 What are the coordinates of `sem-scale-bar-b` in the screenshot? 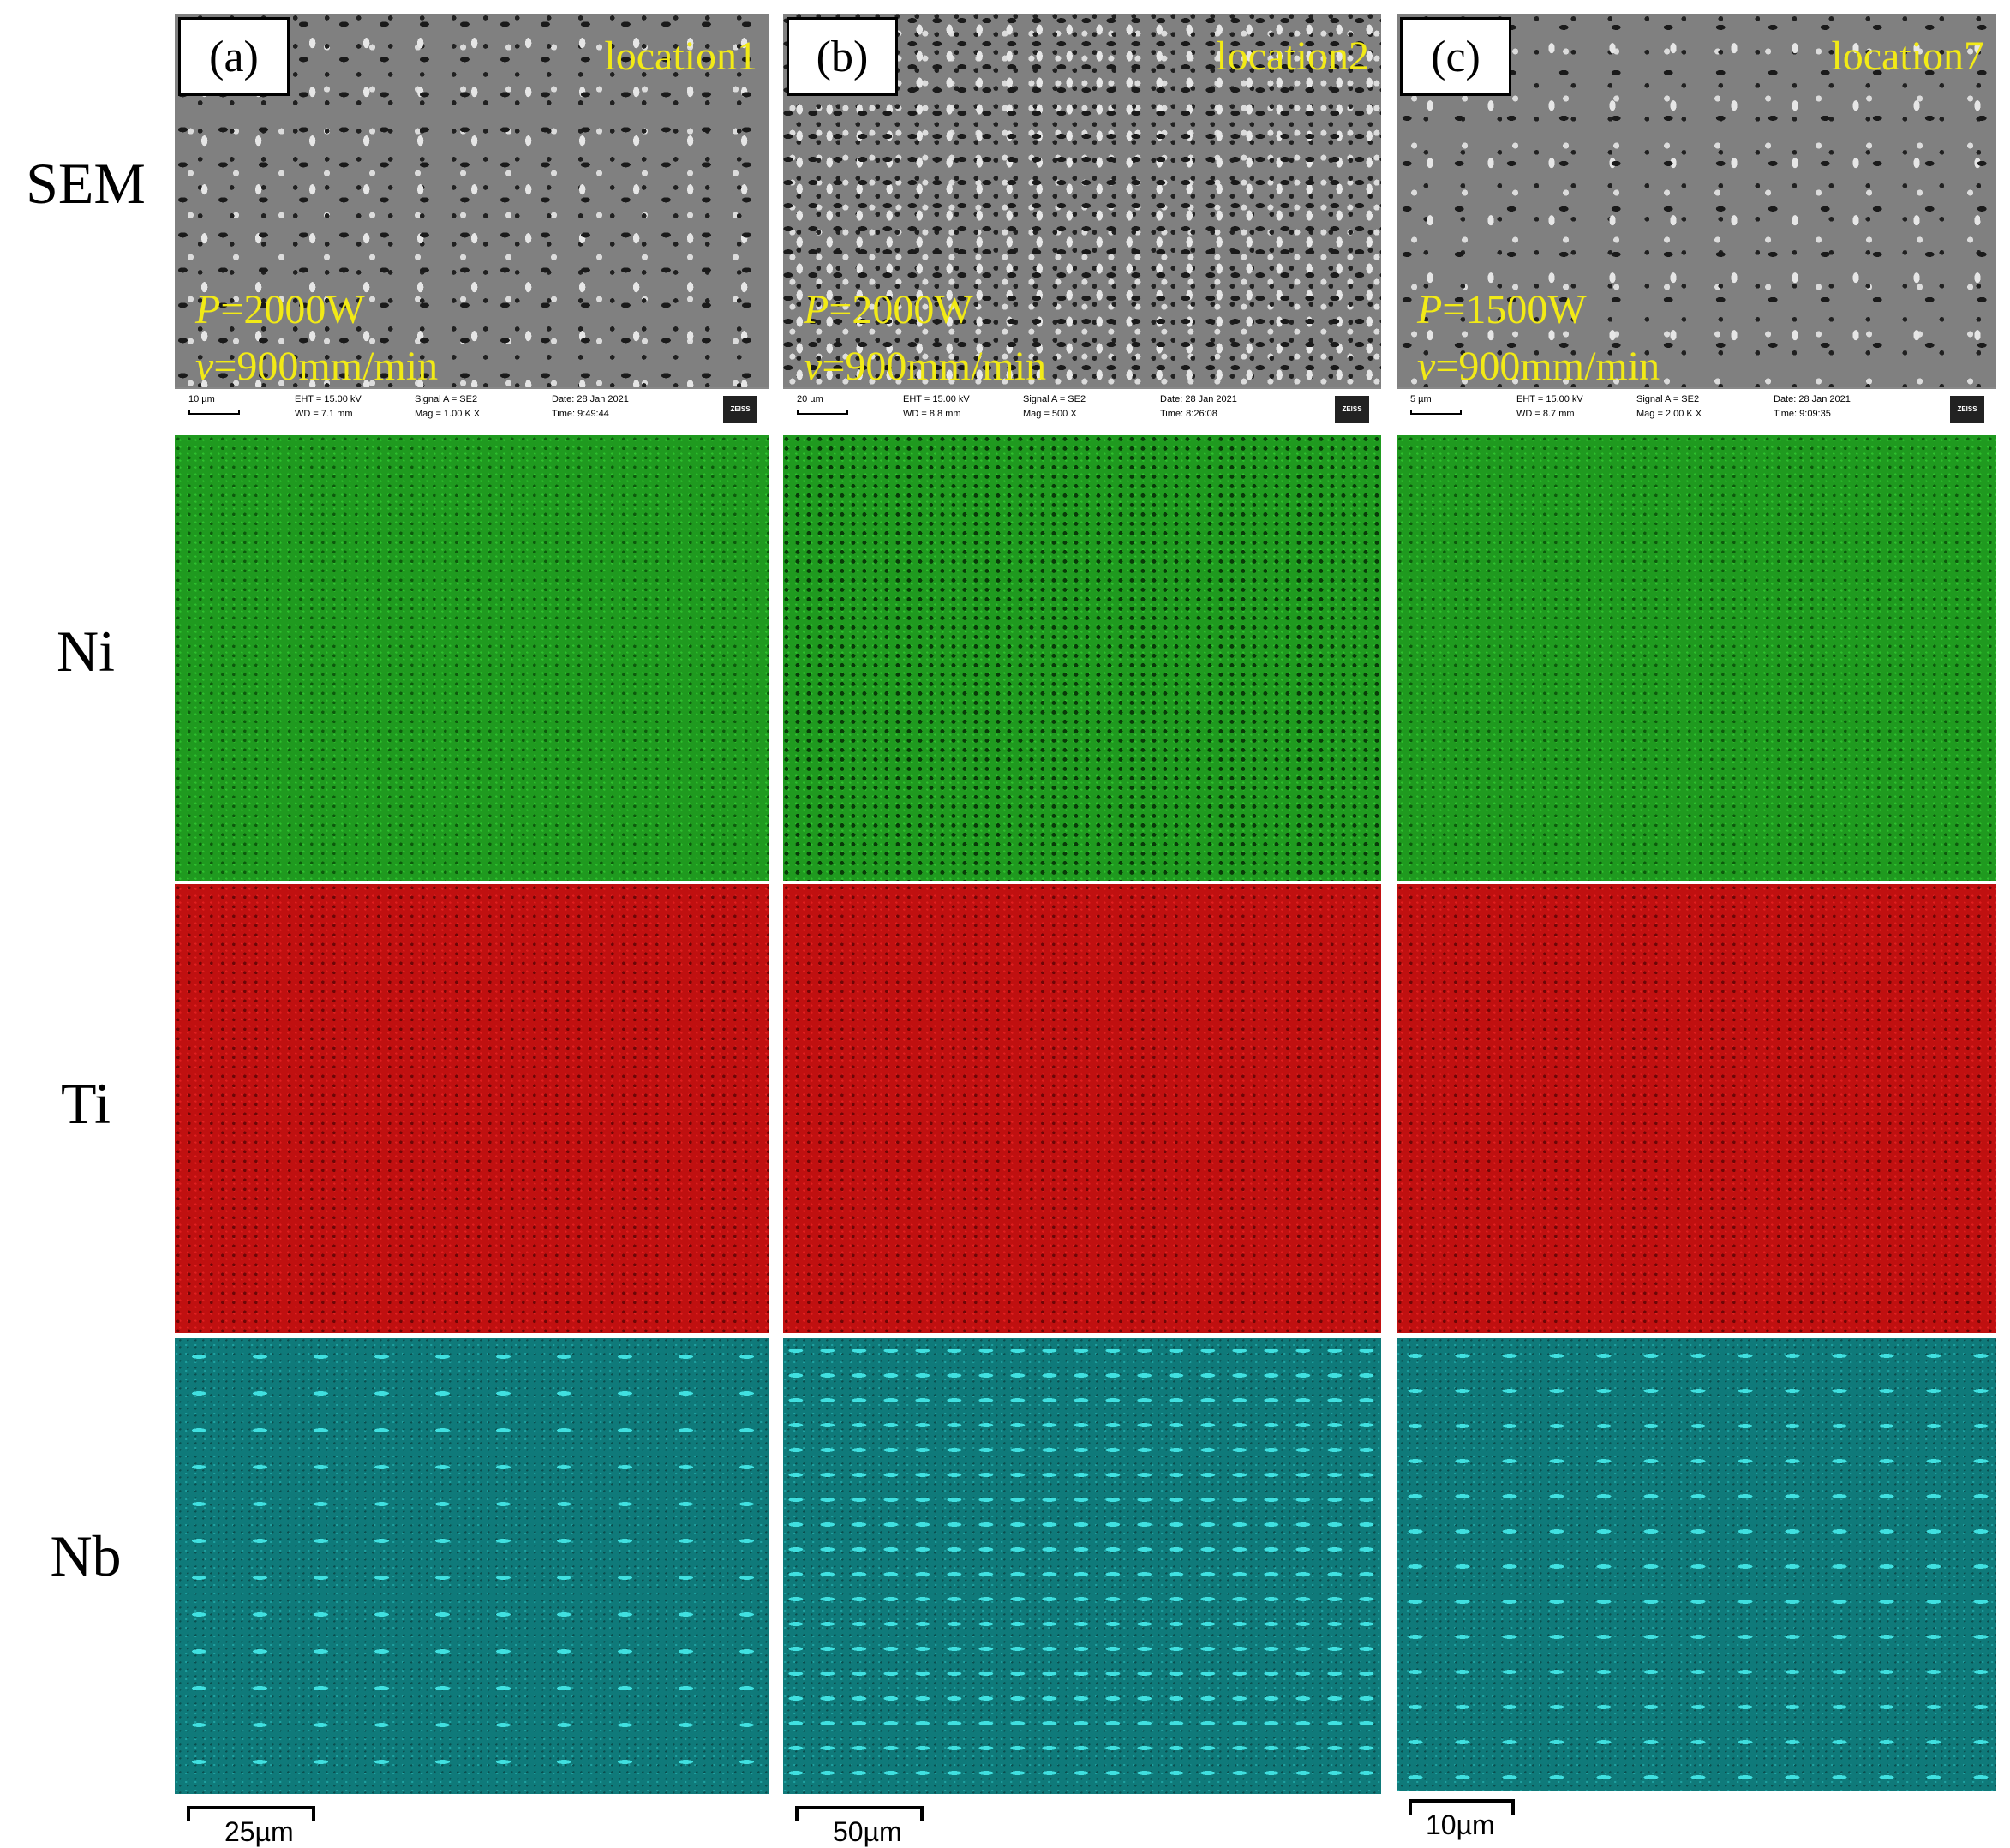 It's located at (822, 412).